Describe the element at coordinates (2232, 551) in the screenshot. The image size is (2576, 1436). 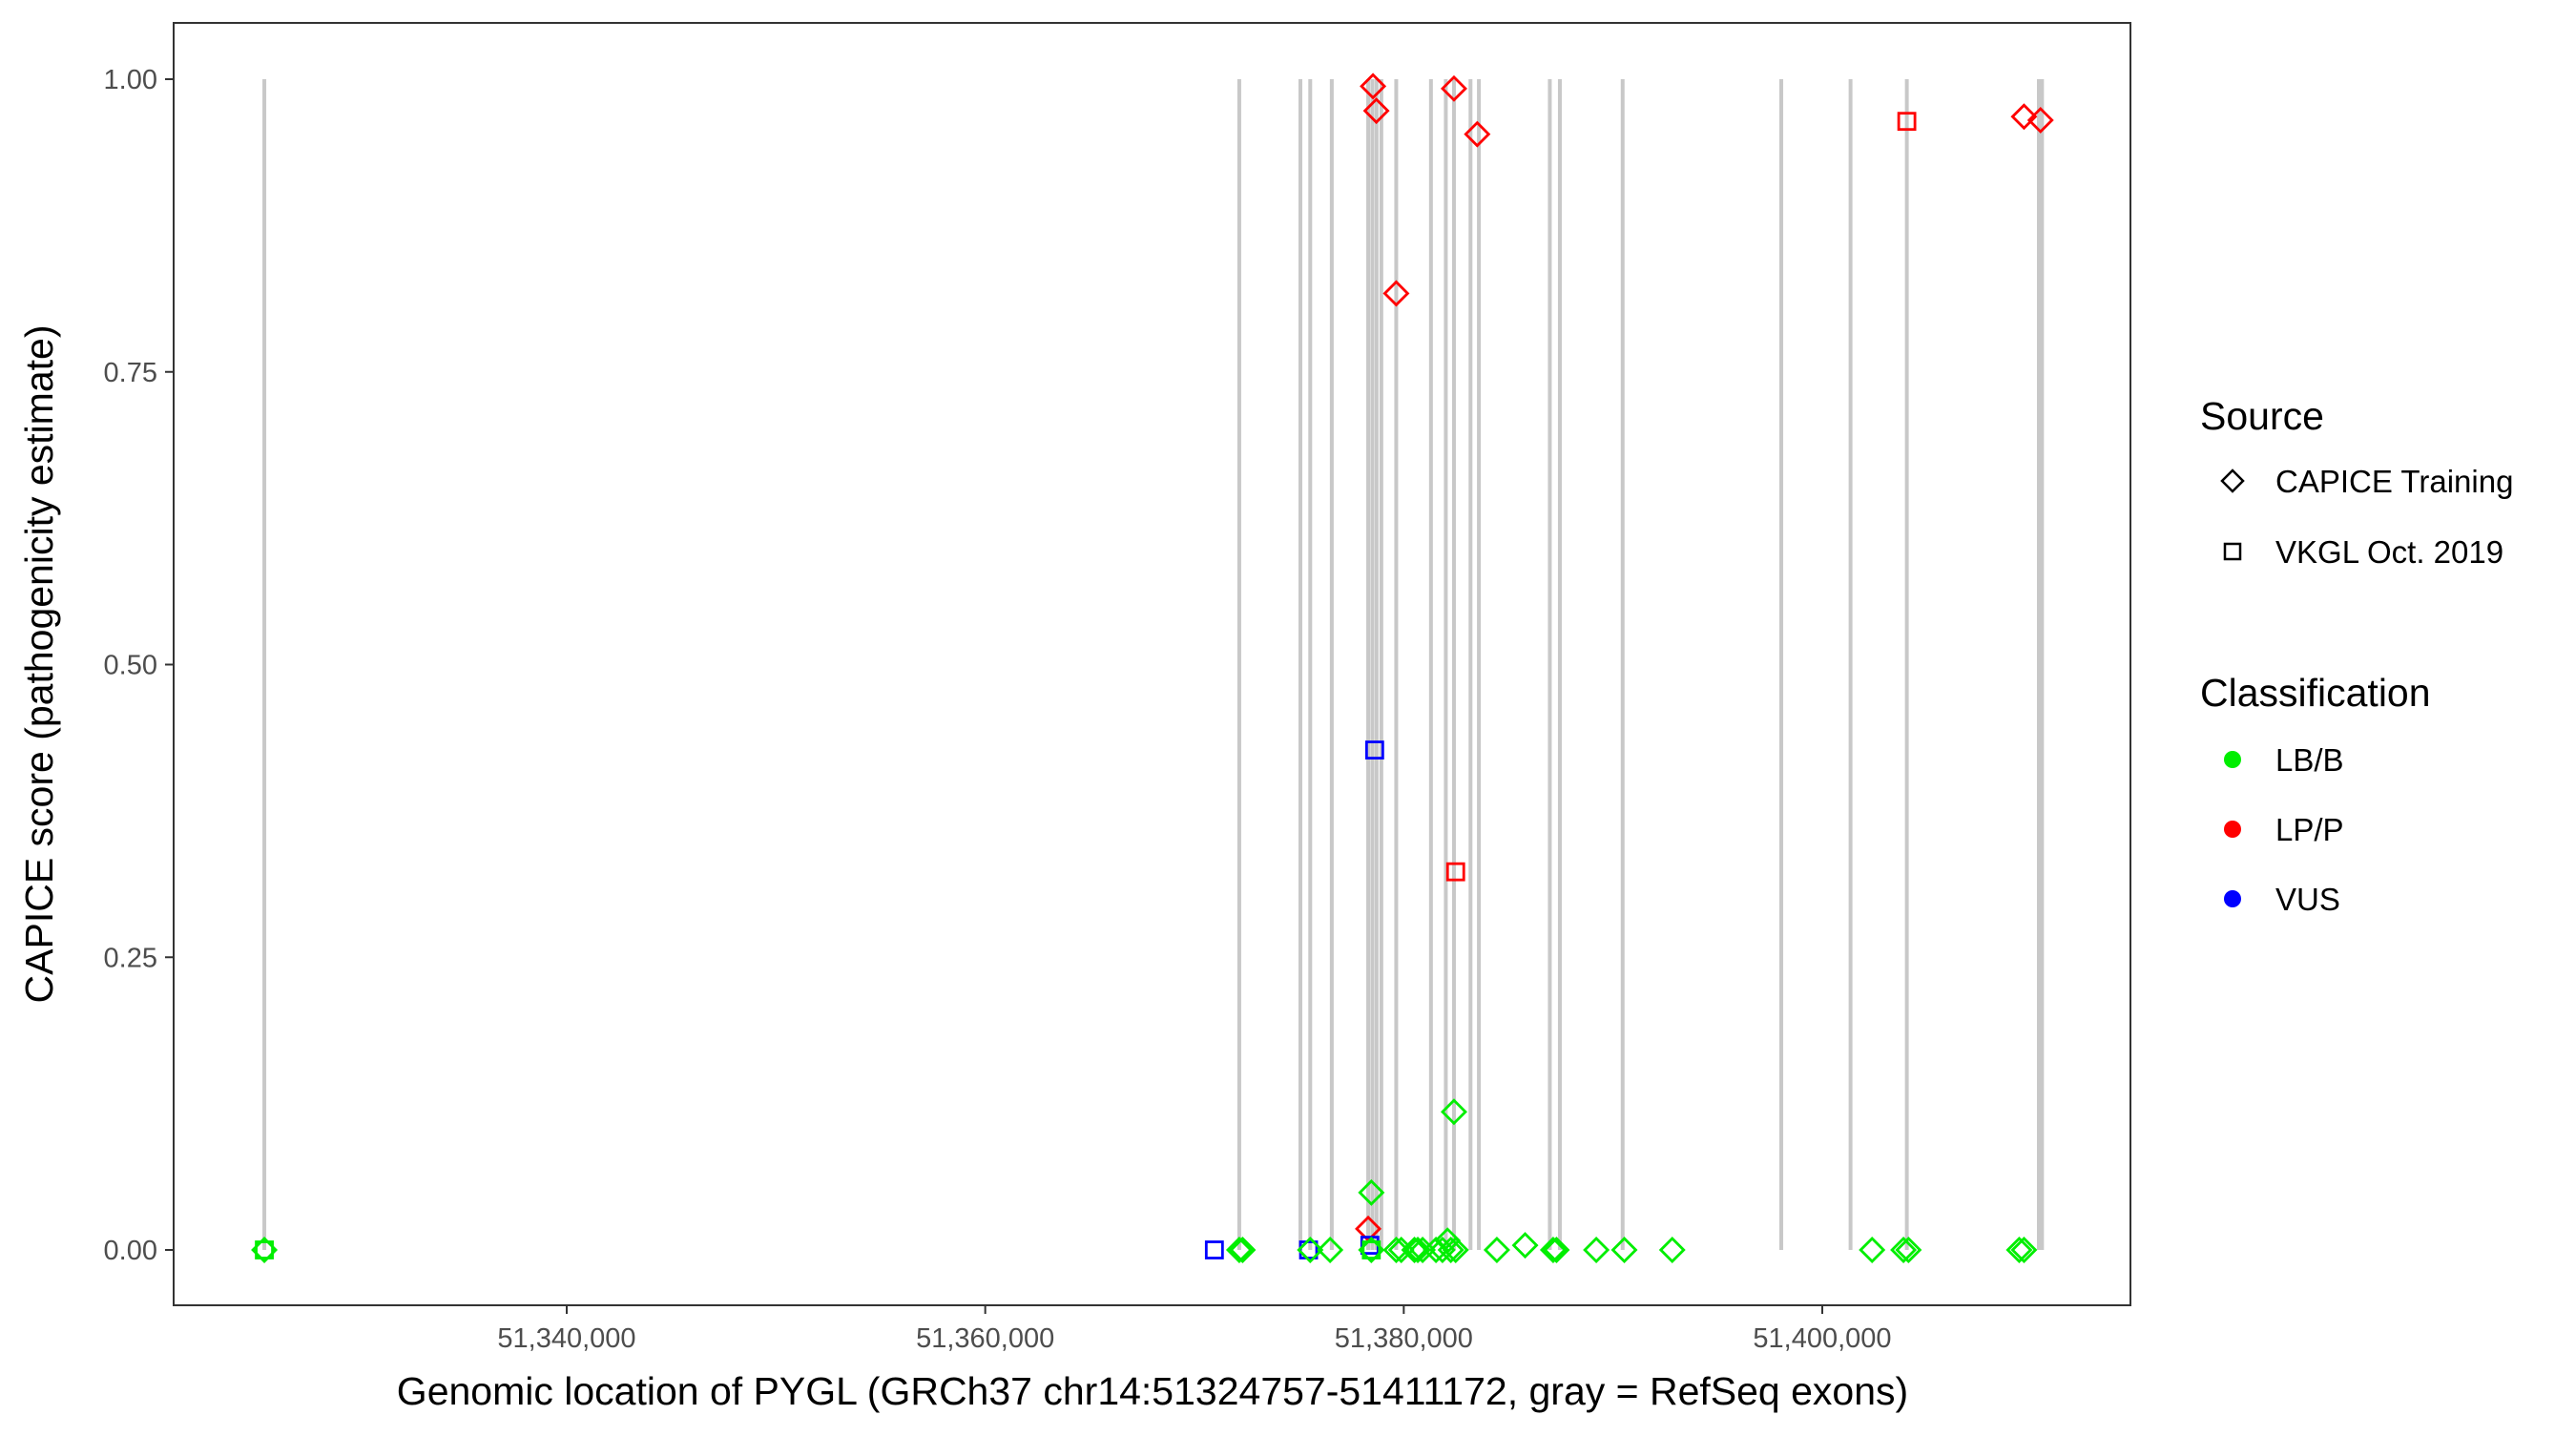
I see `legend-key-square` at that location.